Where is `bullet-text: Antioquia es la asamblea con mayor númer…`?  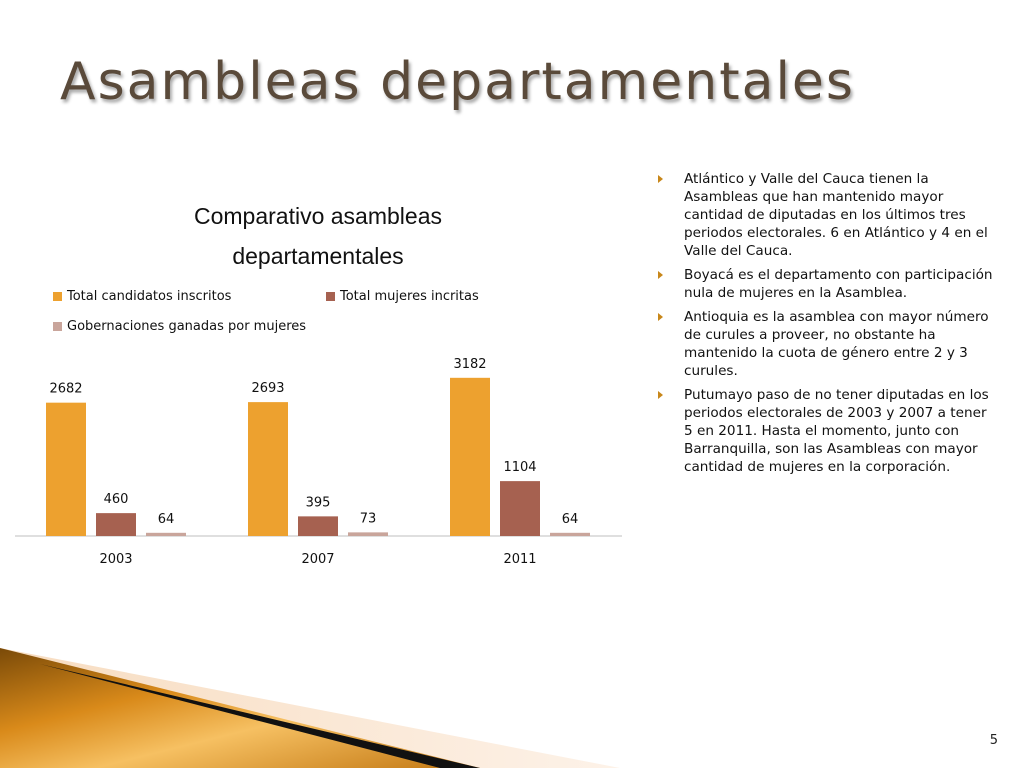
bullet-text: Antioquia es la asamblea con mayor númer… is located at coordinates (836, 344).